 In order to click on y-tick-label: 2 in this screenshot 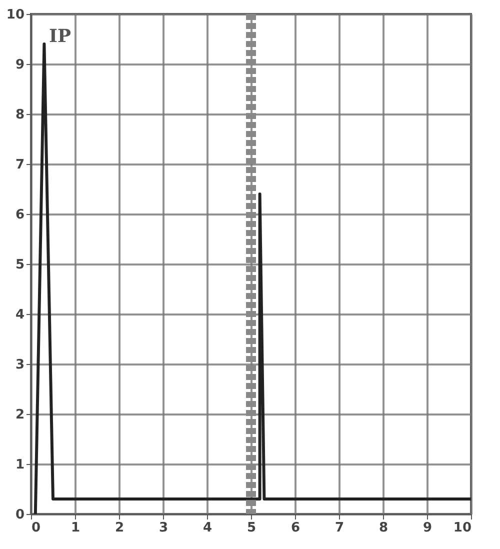, I will do `click(19, 415)`.